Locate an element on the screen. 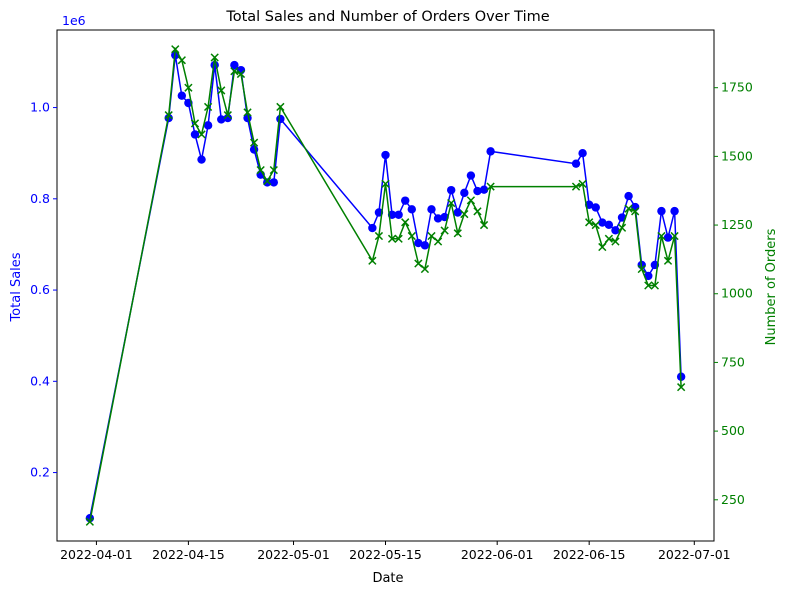 The height and width of the screenshot is (595, 790). x-tick-label: 2022-07-01 is located at coordinates (694, 554).